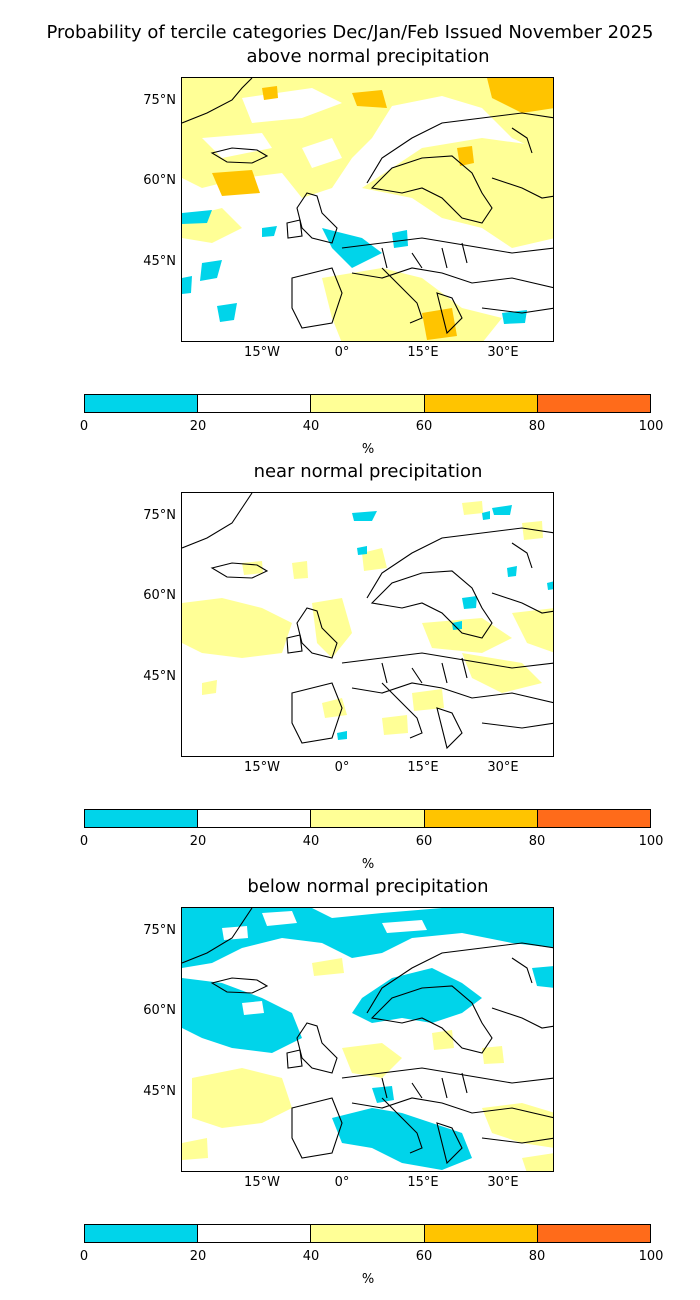 This screenshot has height=1300, width=700. I want to click on panel-title: below normal precipitation, so click(368, 886).